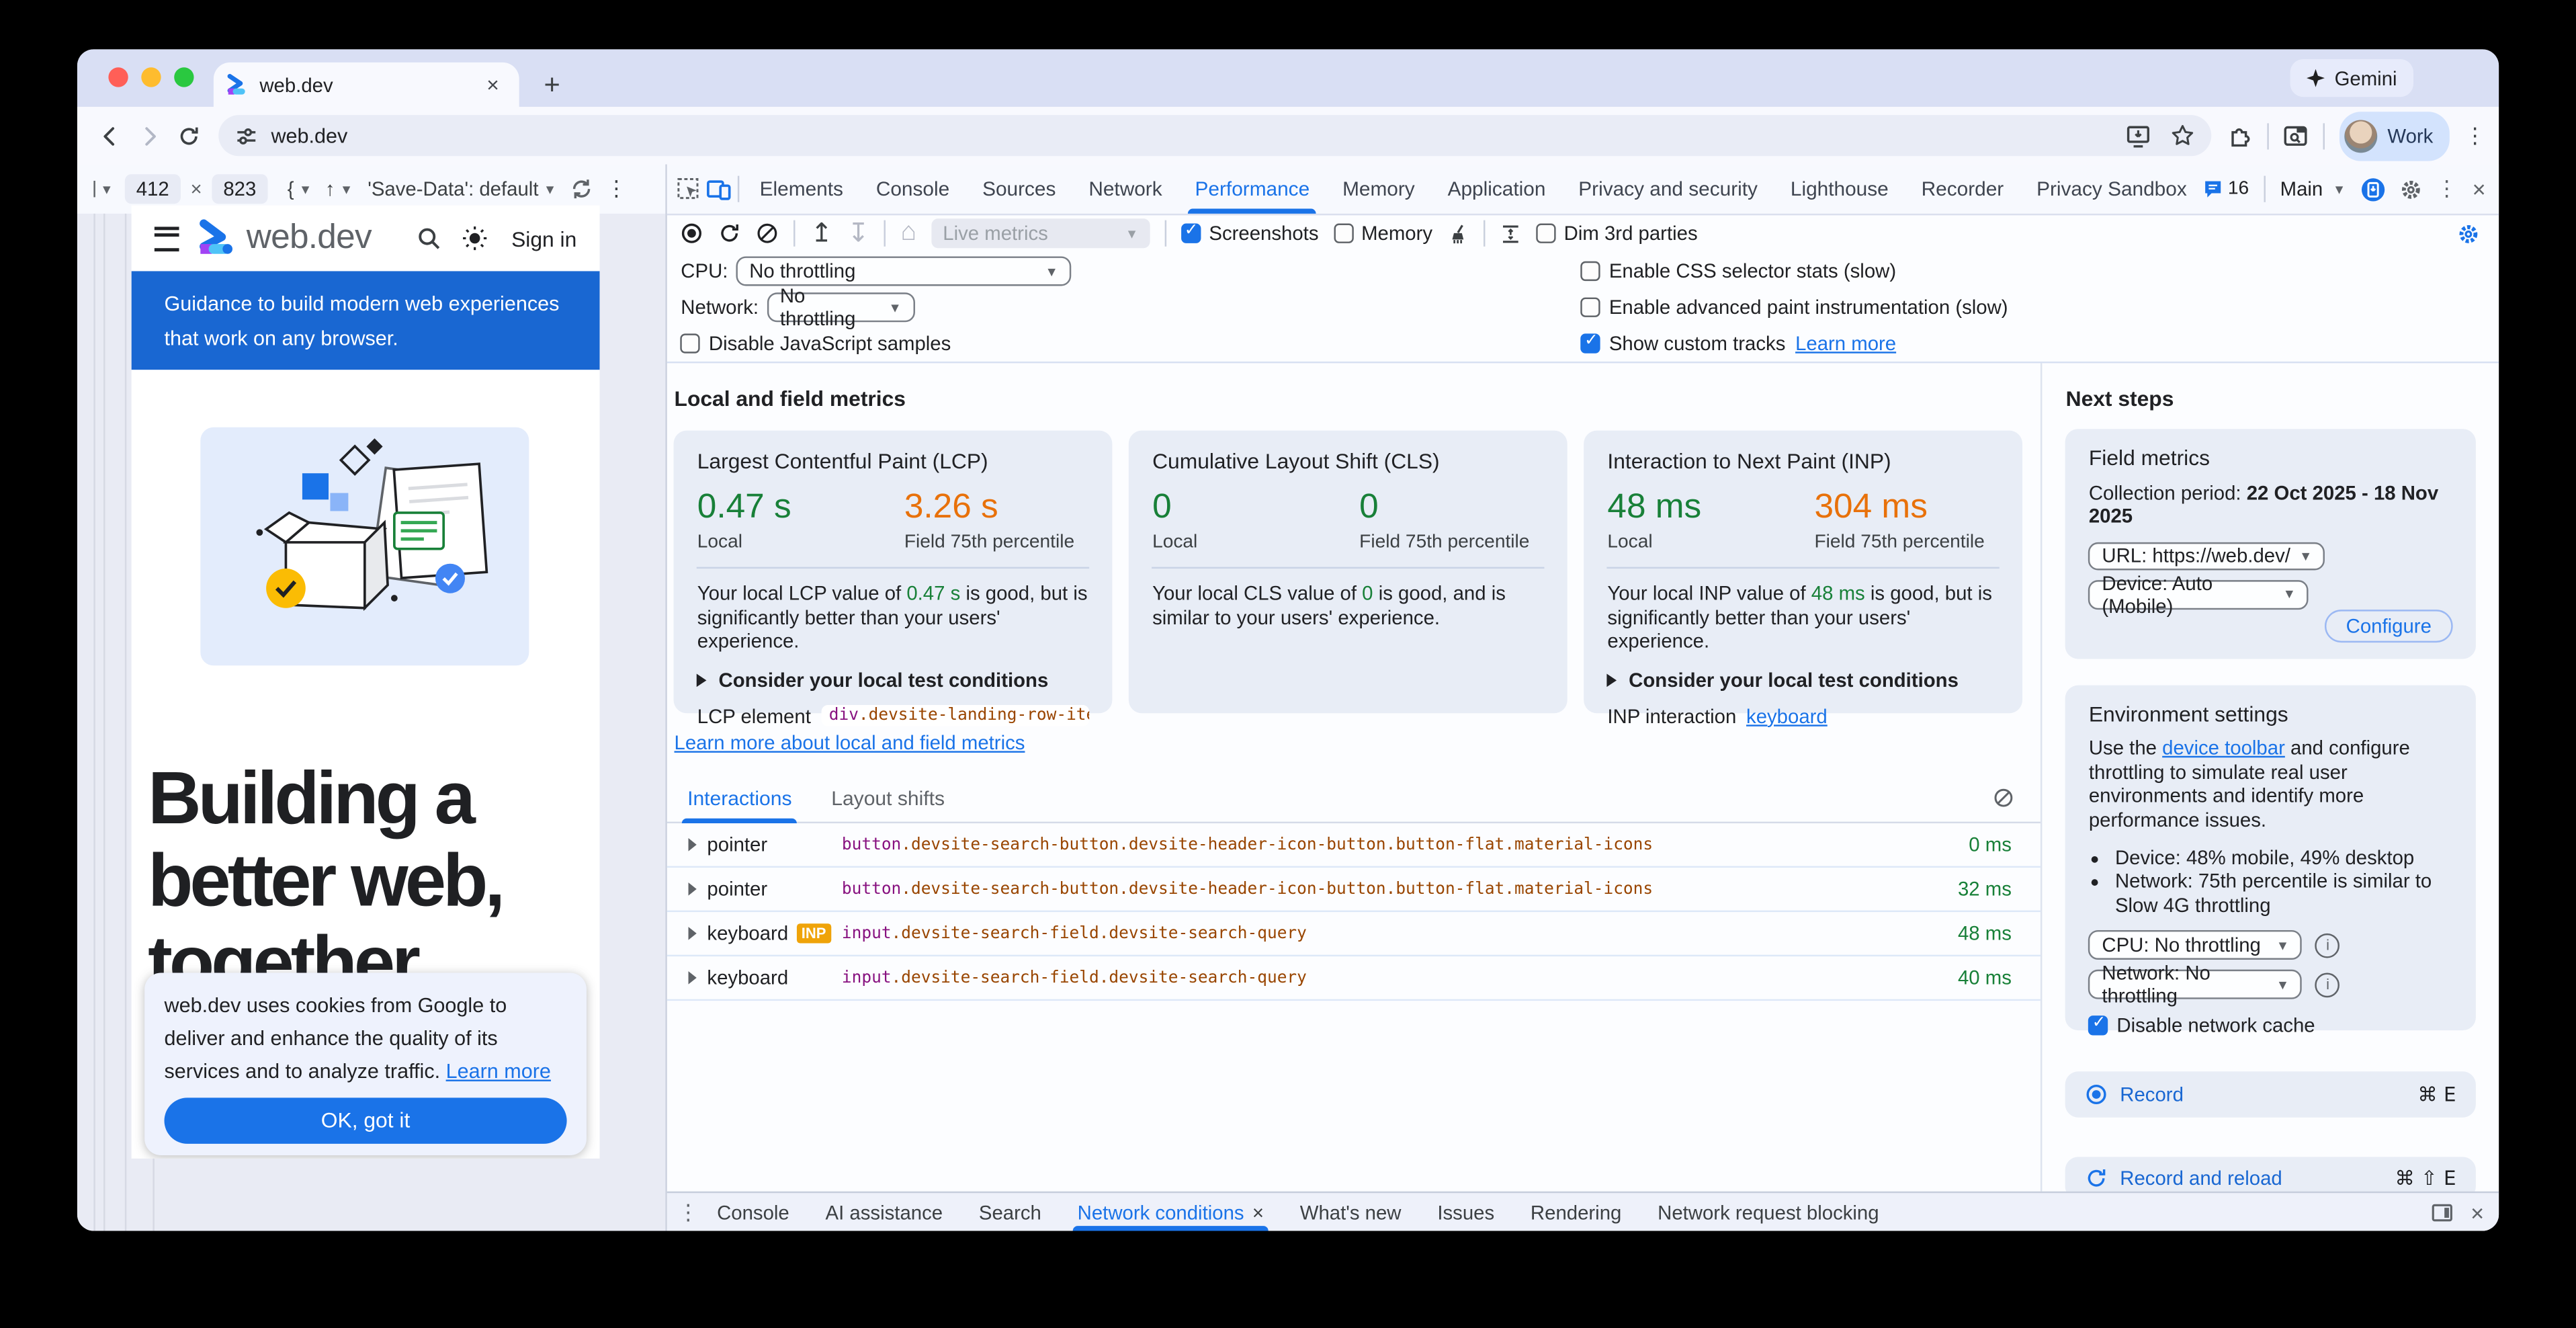  I want to click on memory-checkbox: Memory, so click(1382, 234).